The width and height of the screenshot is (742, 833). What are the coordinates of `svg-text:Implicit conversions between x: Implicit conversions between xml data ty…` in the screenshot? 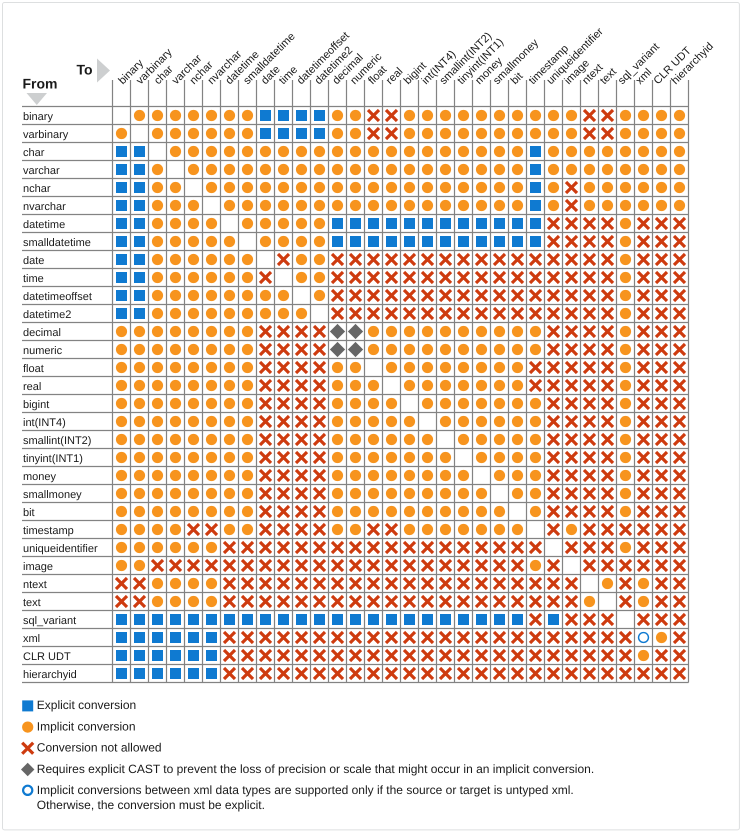 It's located at (305, 790).